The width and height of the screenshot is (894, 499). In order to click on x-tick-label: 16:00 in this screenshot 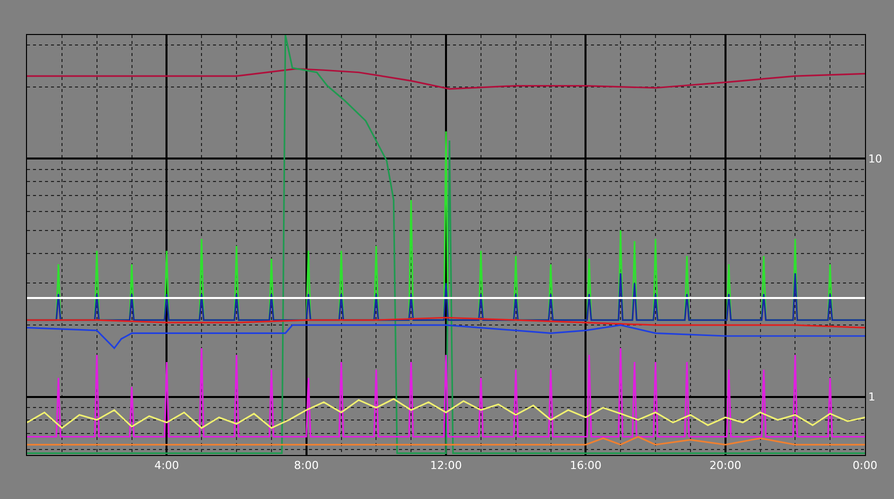, I will do `click(586, 465)`.